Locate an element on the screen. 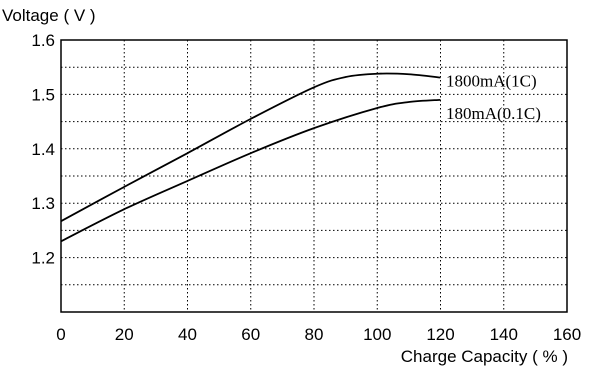  y-tick-label: 1.4 is located at coordinates (43, 149).